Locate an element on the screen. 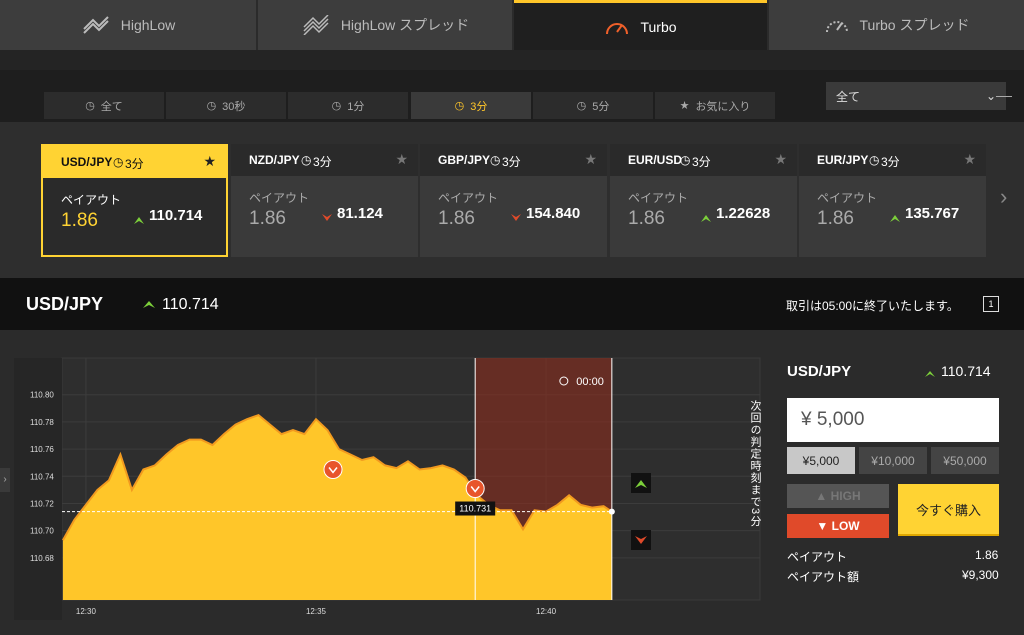 This screenshot has width=1024, height=635. time-tab: ◷ 全て is located at coordinates (104, 105).